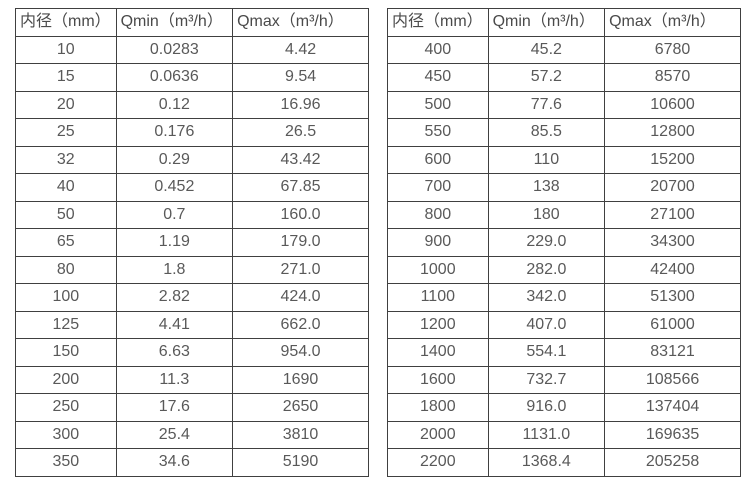  Describe the element at coordinates (174, 242) in the screenshot. I see `table-cell: 1.19` at that location.